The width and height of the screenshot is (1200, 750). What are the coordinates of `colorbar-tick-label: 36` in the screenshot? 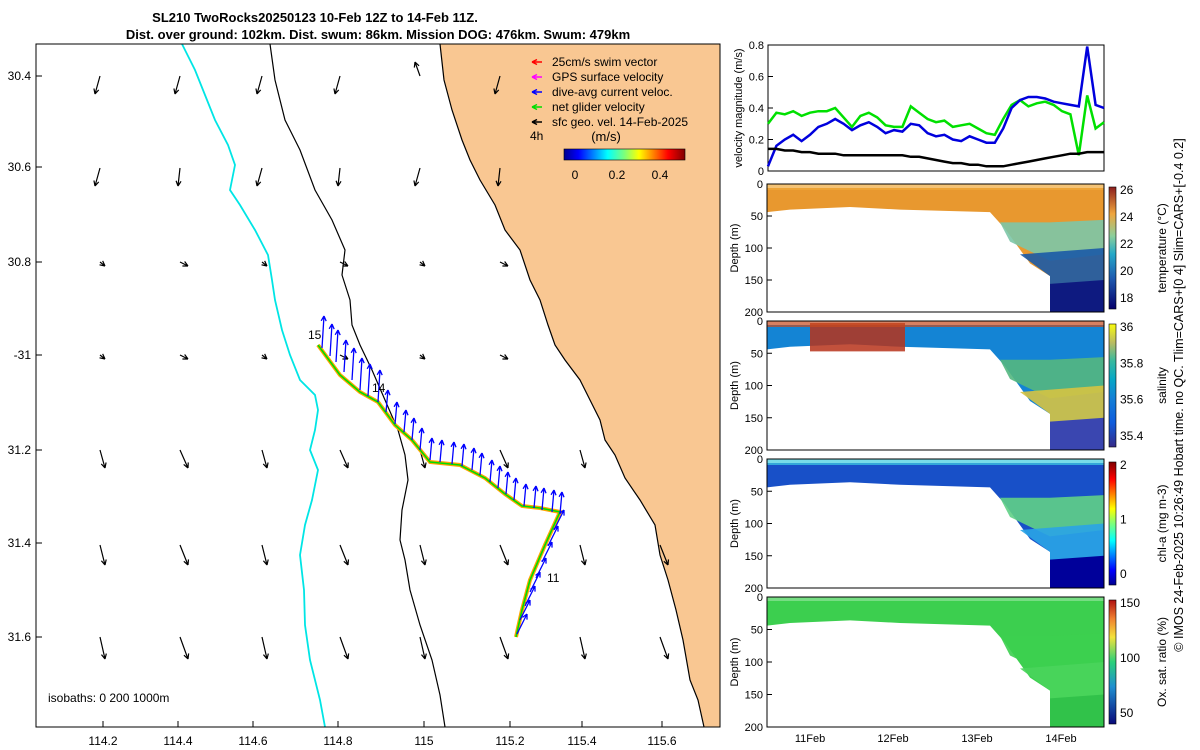 It's located at (1127, 327).